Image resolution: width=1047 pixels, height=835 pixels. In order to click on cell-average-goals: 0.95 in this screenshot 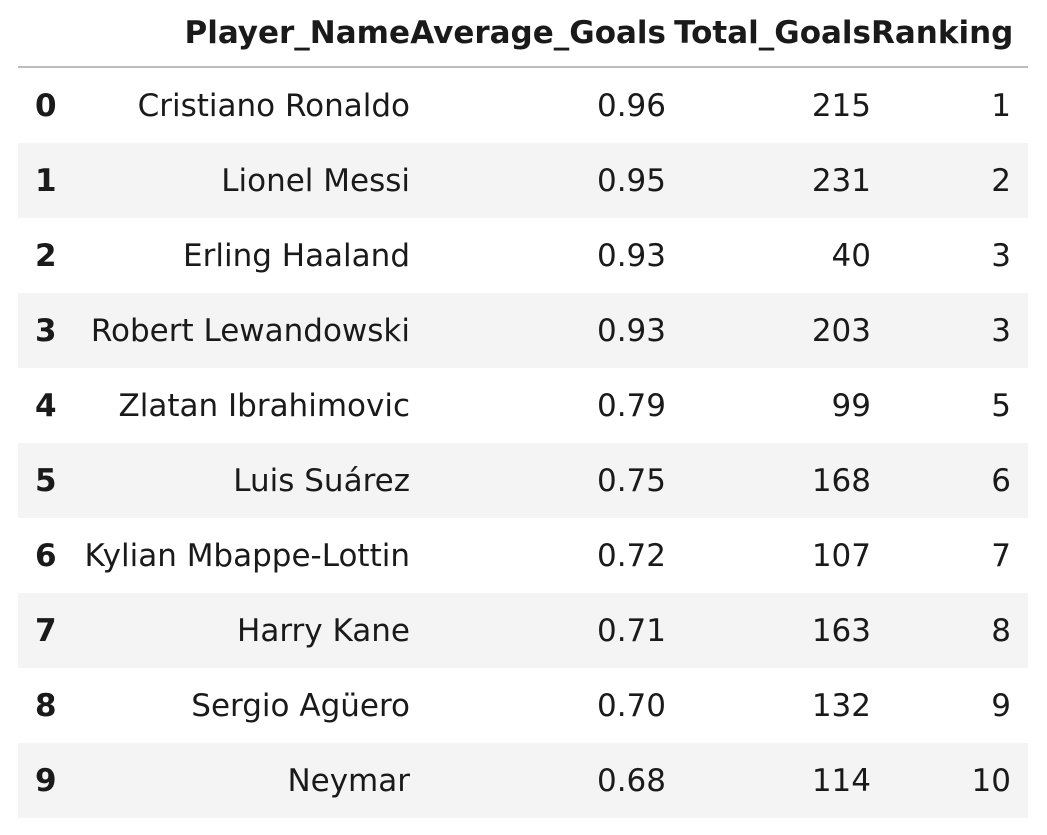, I will do `click(631, 180)`.